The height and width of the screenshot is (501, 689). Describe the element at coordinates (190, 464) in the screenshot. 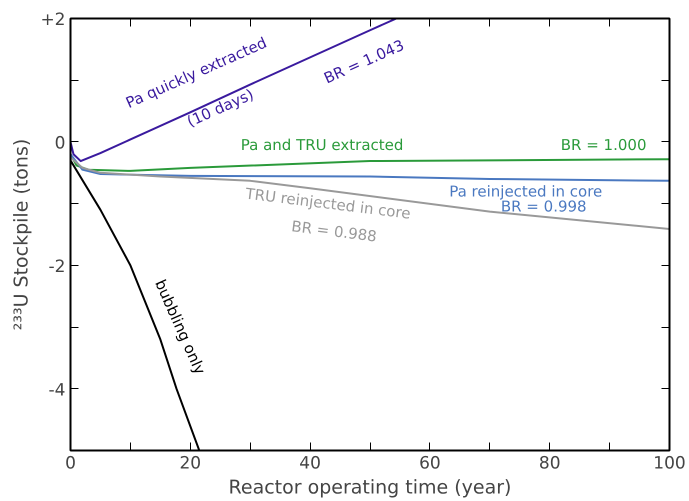

I see `x-tick-label: 20` at that location.